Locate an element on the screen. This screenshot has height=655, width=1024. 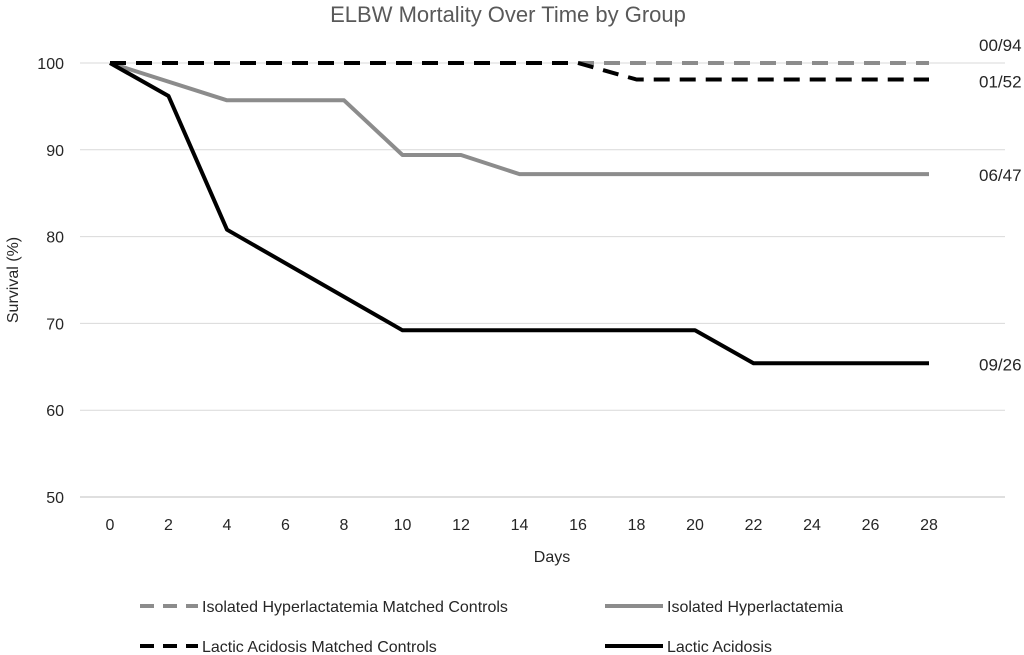
series-end-label: 06/47 is located at coordinates (1000, 175).